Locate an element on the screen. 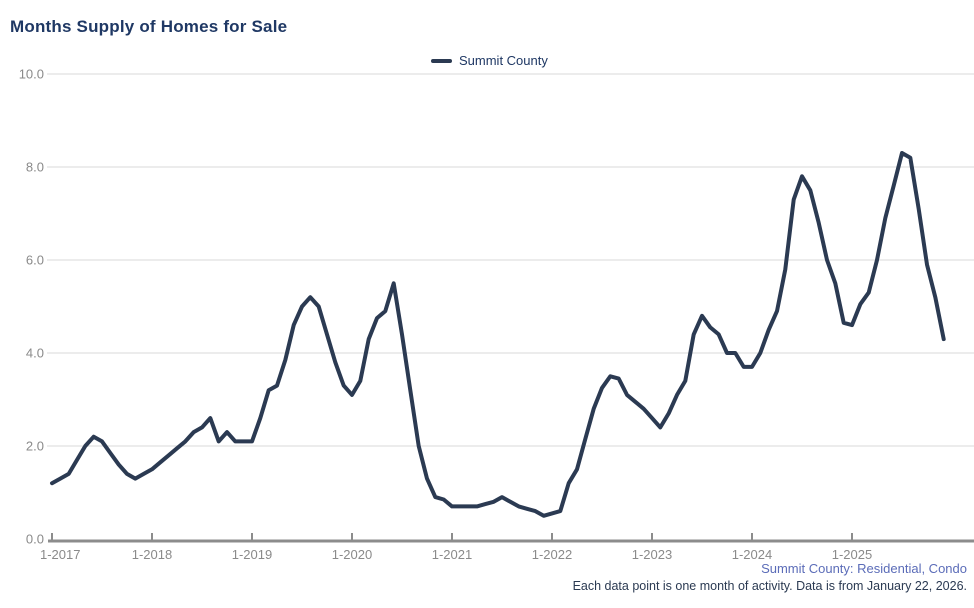 The width and height of the screenshot is (974, 608). x-axis-label-1-2019: 1-2019 is located at coordinates (252, 554).